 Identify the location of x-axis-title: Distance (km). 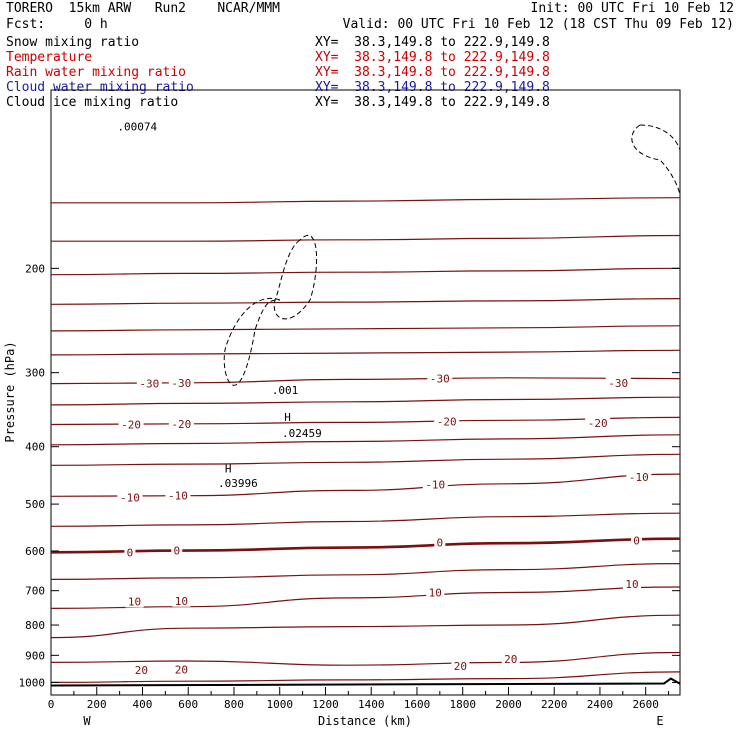
(365, 721).